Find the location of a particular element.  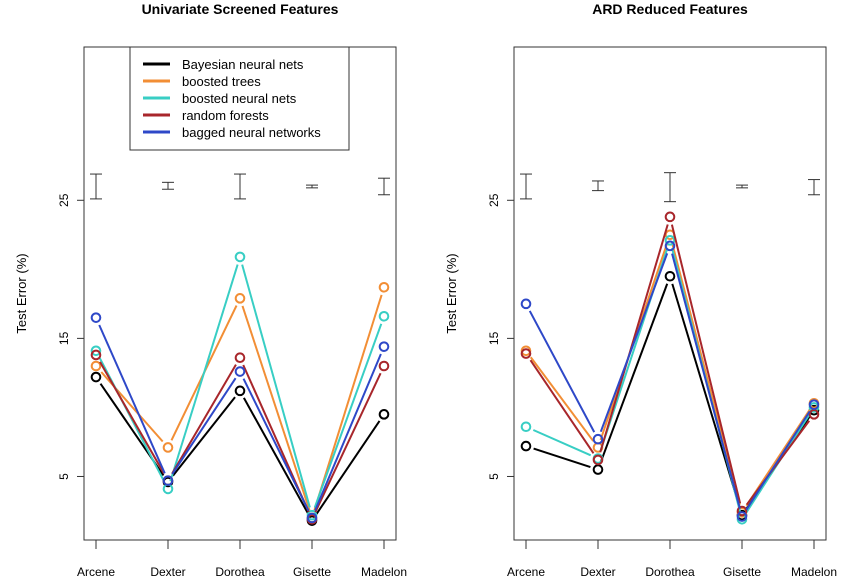

legend-label: boosted neural nets is located at coordinates (239, 98).